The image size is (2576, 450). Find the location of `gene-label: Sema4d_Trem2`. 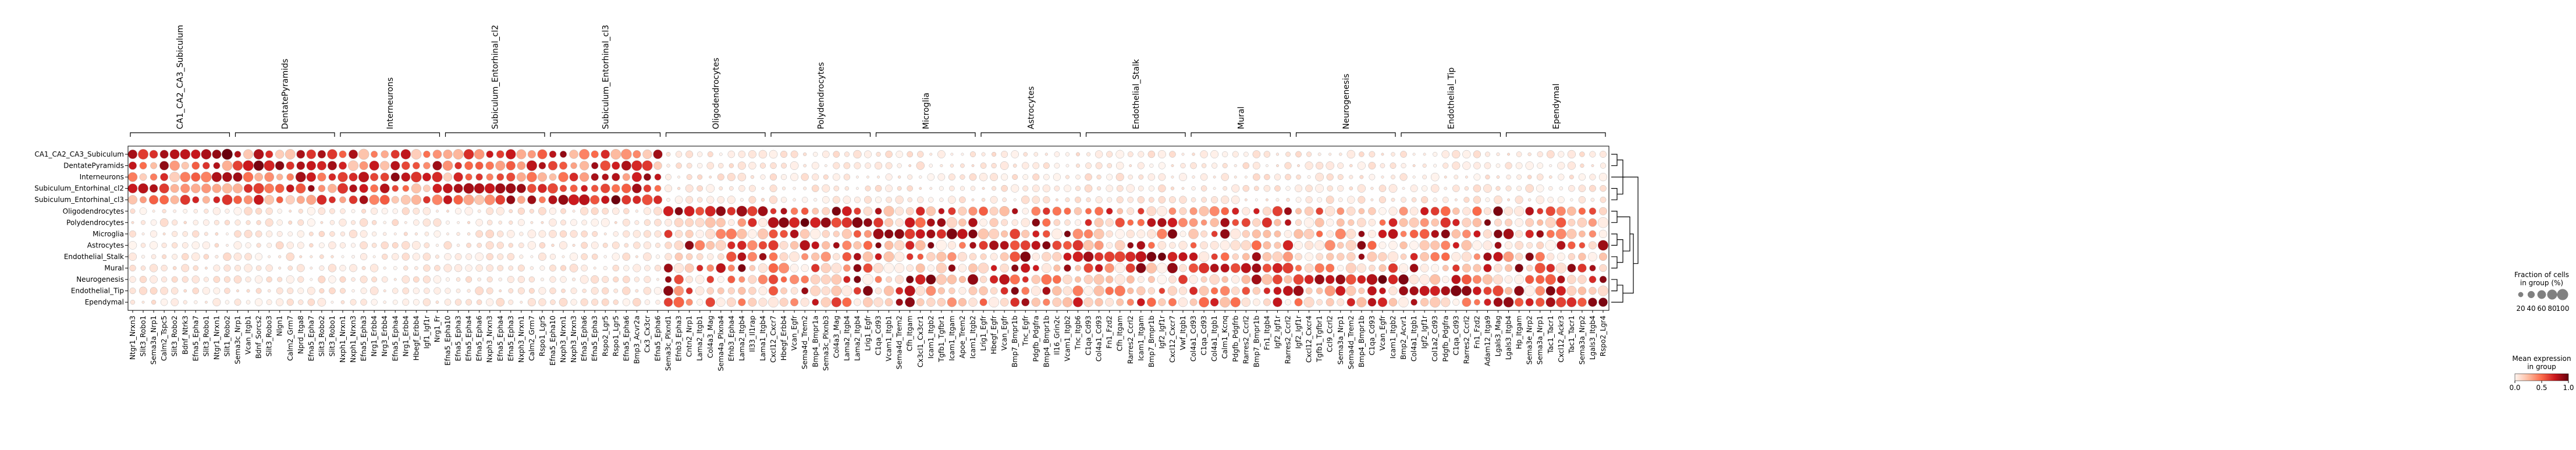

gene-label: Sema4d_Trem2 is located at coordinates (805, 343).